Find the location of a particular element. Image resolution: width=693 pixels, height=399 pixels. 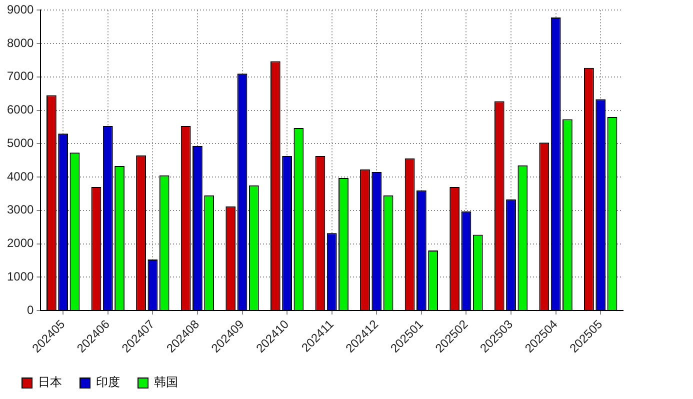

legend-label: 韩国 is located at coordinates (166, 382).